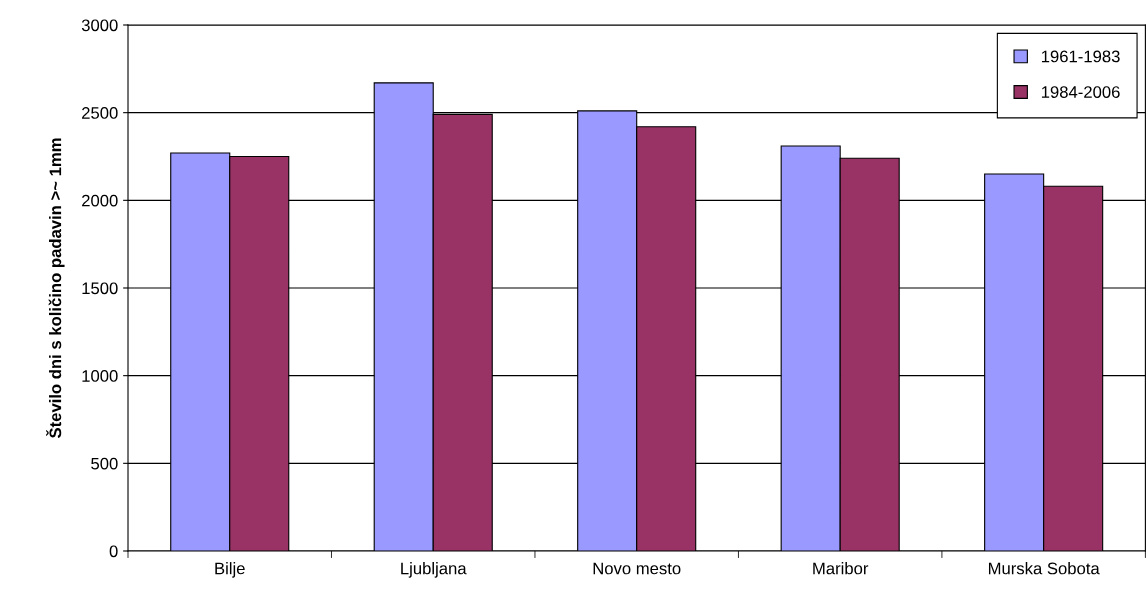 Image resolution: width=1147 pixels, height=591 pixels. Describe the element at coordinates (113, 551) in the screenshot. I see `y-tick-label: 0` at that location.